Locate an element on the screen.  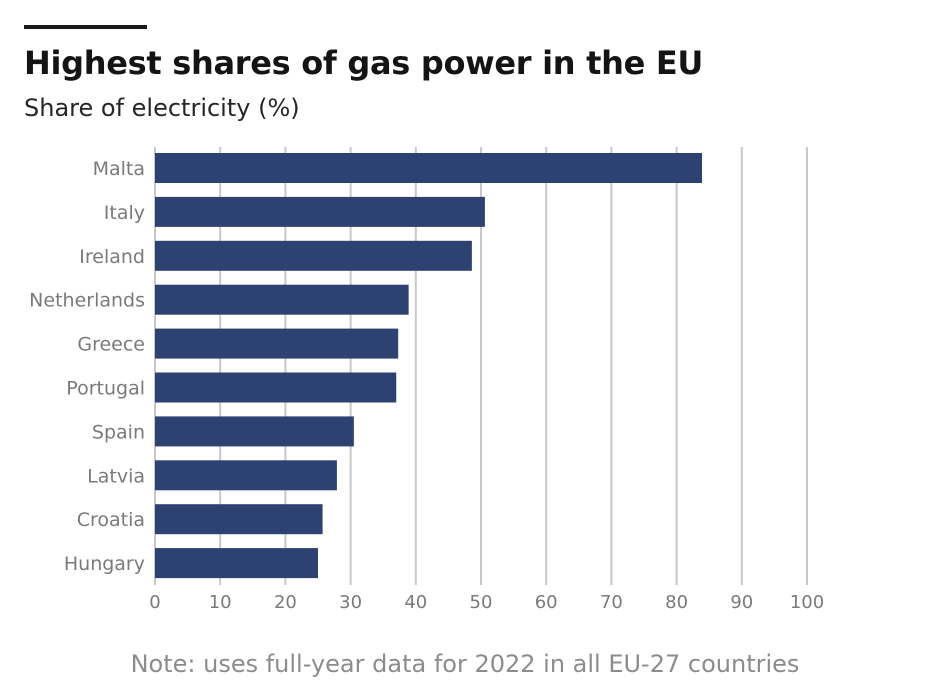
x-tick-label: 30 is located at coordinates (350, 602).